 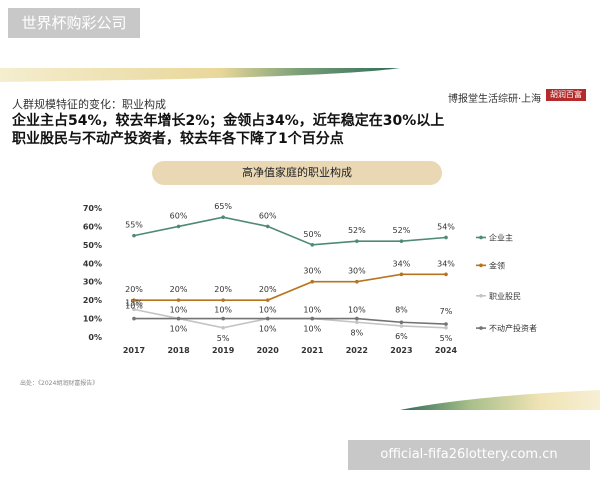 What do you see at coordinates (290, 231) in the screenshot?
I see `series-line-entrepreneur` at bounding box center [290, 231].